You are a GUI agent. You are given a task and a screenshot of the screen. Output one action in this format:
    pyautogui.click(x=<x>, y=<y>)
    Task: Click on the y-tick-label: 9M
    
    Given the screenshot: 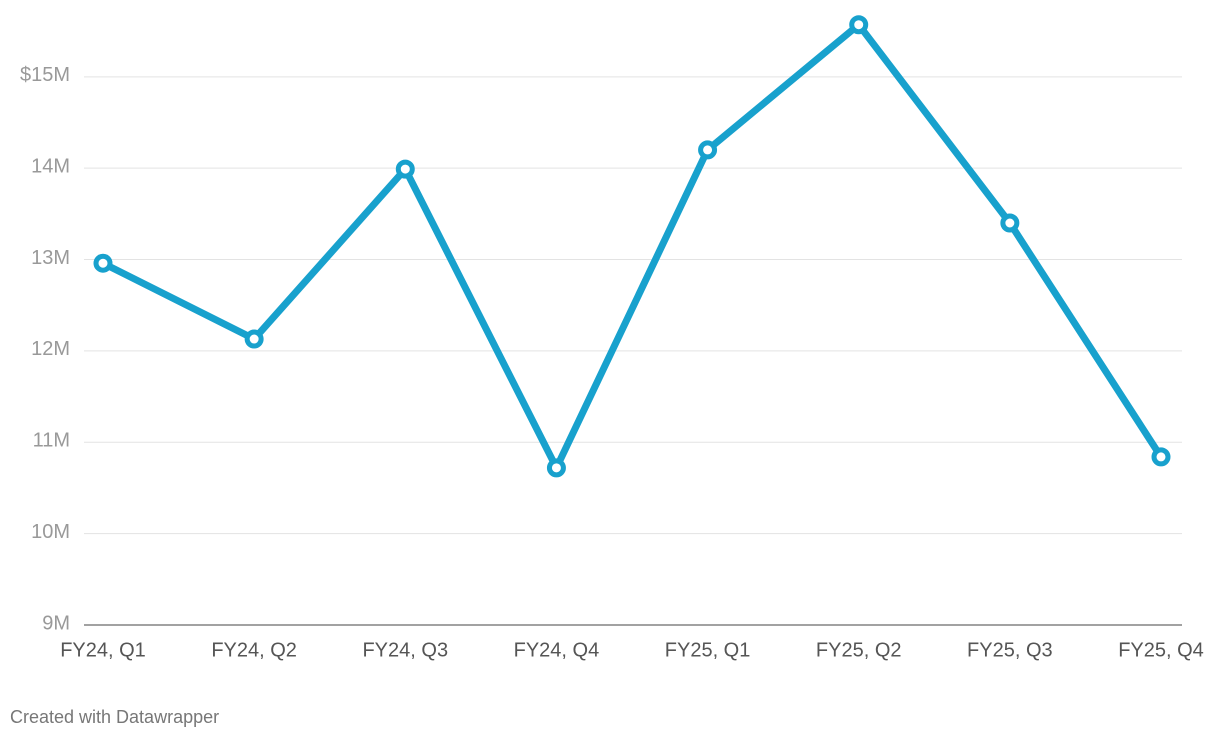 What is the action you would take?
    pyautogui.click(x=56, y=623)
    